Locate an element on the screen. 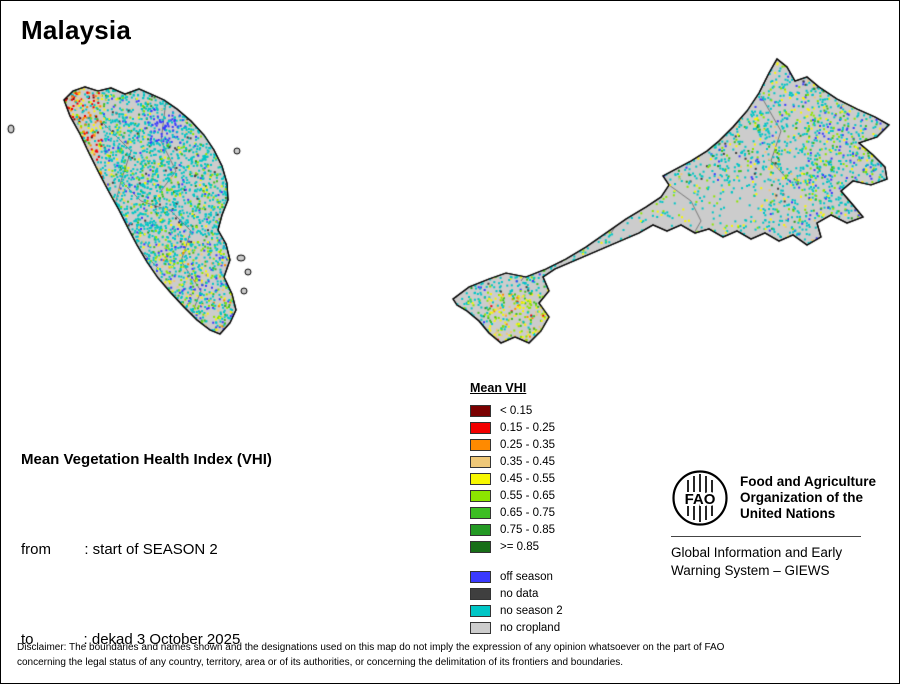 The height and width of the screenshot is (684, 900). legend-item: 0.75 - 0.85 is located at coordinates (516, 529).